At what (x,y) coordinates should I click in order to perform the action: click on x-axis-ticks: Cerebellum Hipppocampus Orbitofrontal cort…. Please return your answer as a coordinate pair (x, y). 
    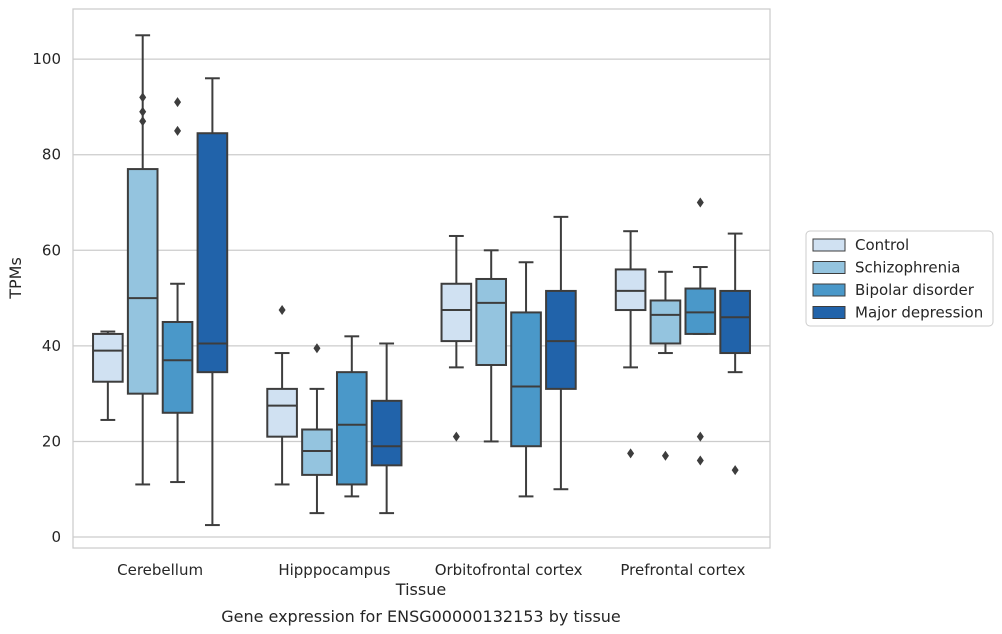
    Looking at the image, I should click on (431, 570).